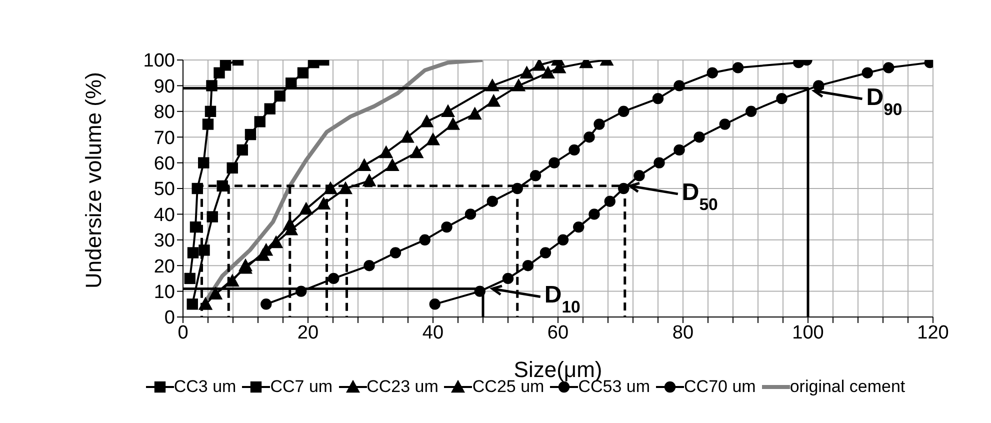  What do you see at coordinates (848, 387) in the screenshot?
I see `legend-label: original cement` at bounding box center [848, 387].